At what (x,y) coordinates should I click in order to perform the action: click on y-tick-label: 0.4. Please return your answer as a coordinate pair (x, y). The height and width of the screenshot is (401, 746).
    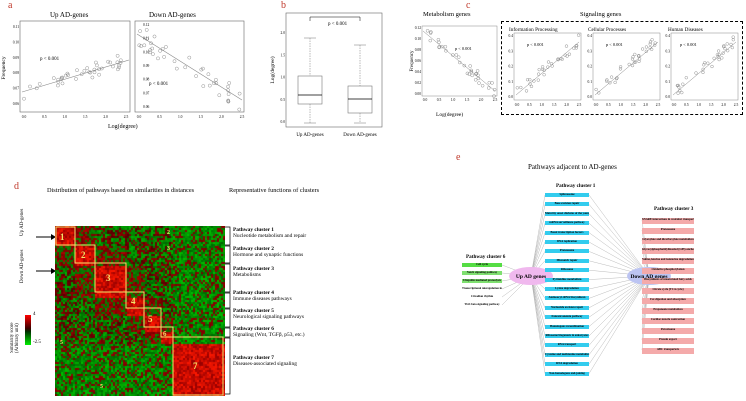
    Looking at the image, I should click on (511, 36).